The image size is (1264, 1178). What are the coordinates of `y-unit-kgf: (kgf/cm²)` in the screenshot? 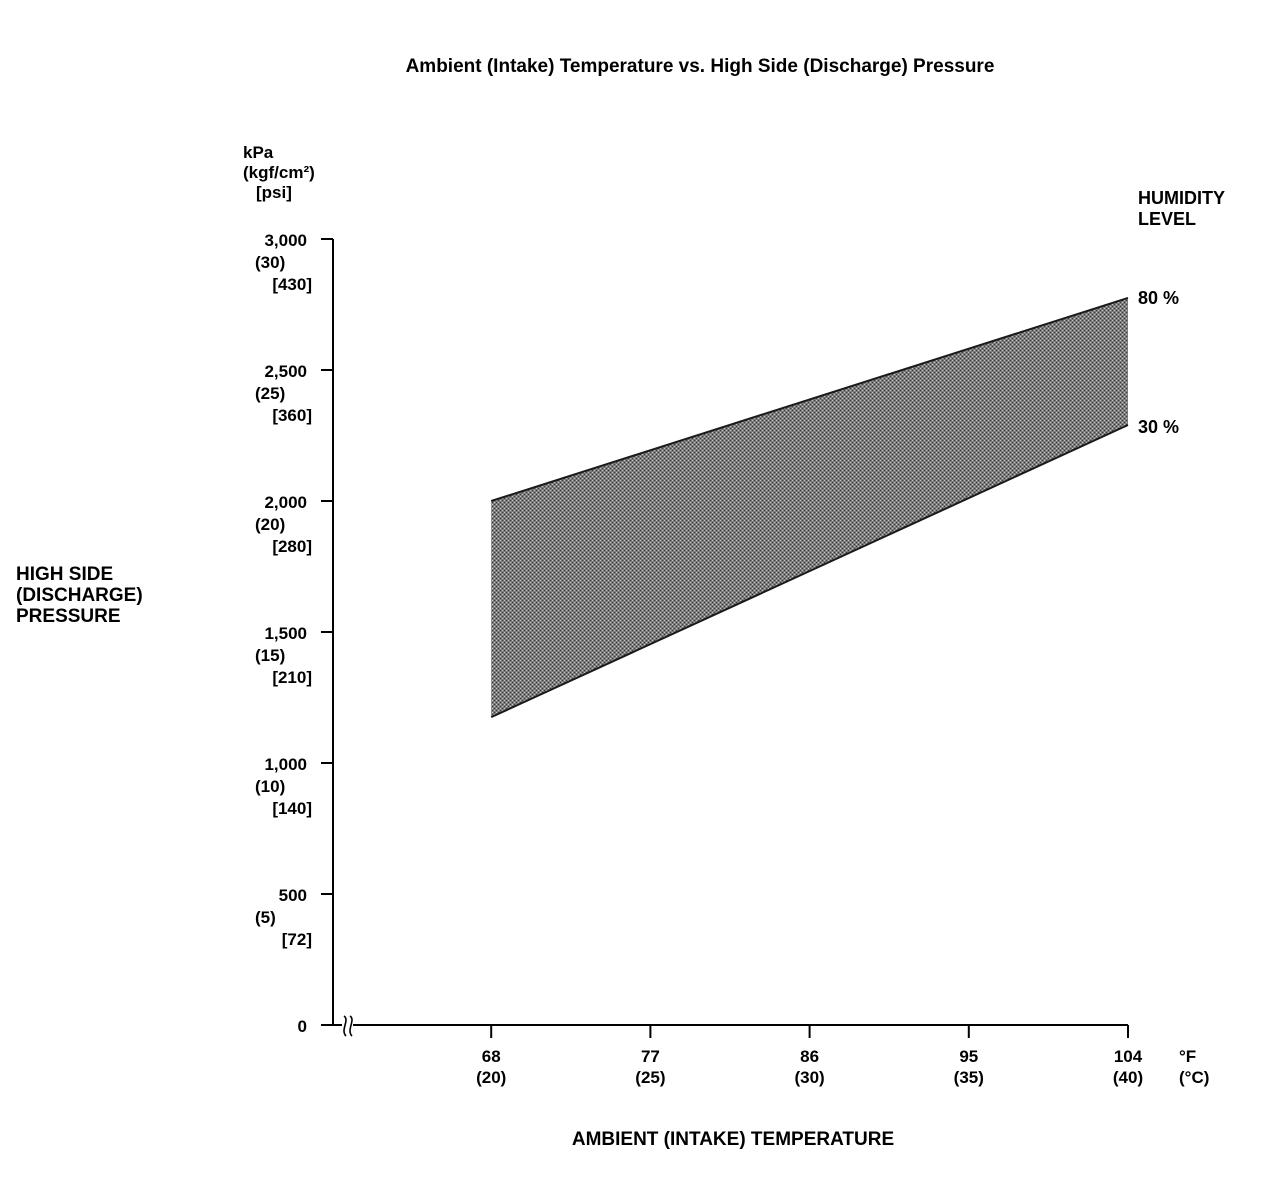 It's located at (279, 172).